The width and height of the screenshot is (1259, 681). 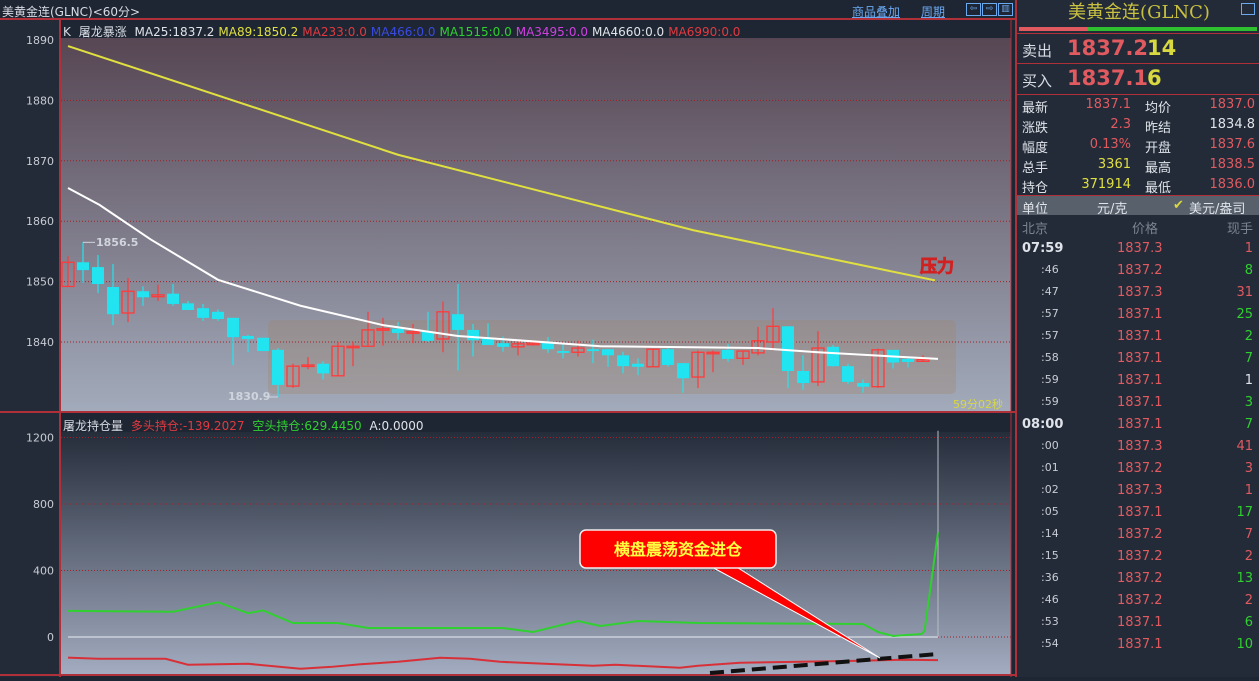 What do you see at coordinates (1138, 623) in the screenshot?
I see `tick-row: :53 1837.1 6` at bounding box center [1138, 623].